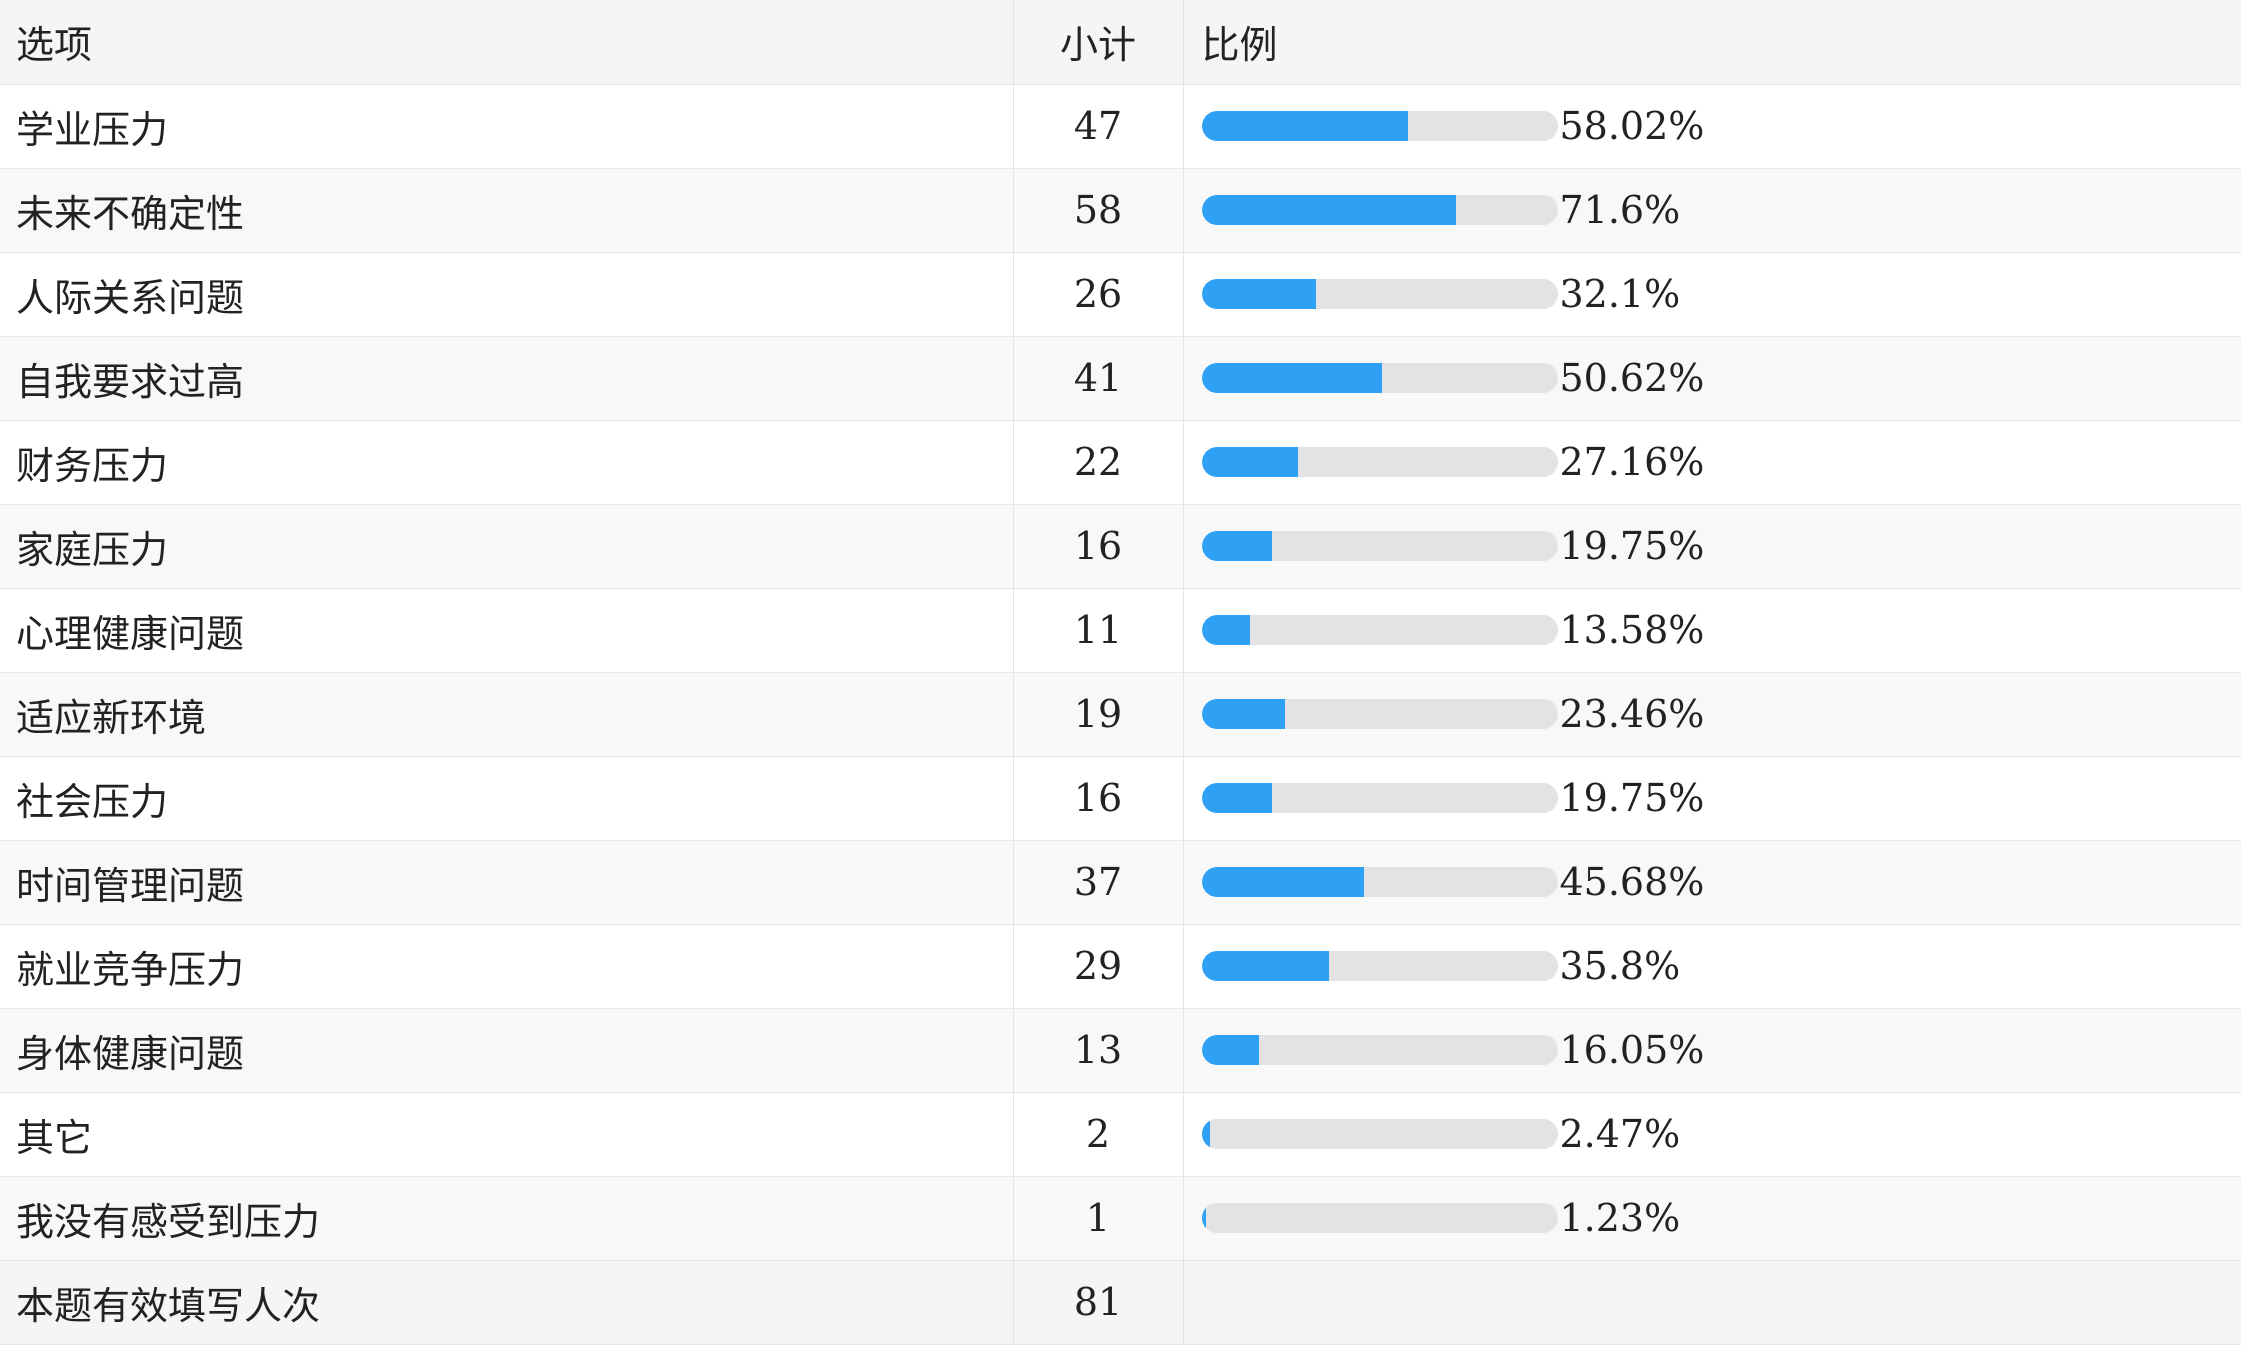 The width and height of the screenshot is (2241, 1358). Describe the element at coordinates (1120, 462) in the screenshot. I see `table-row: 财务压力 22 27.16%` at that location.